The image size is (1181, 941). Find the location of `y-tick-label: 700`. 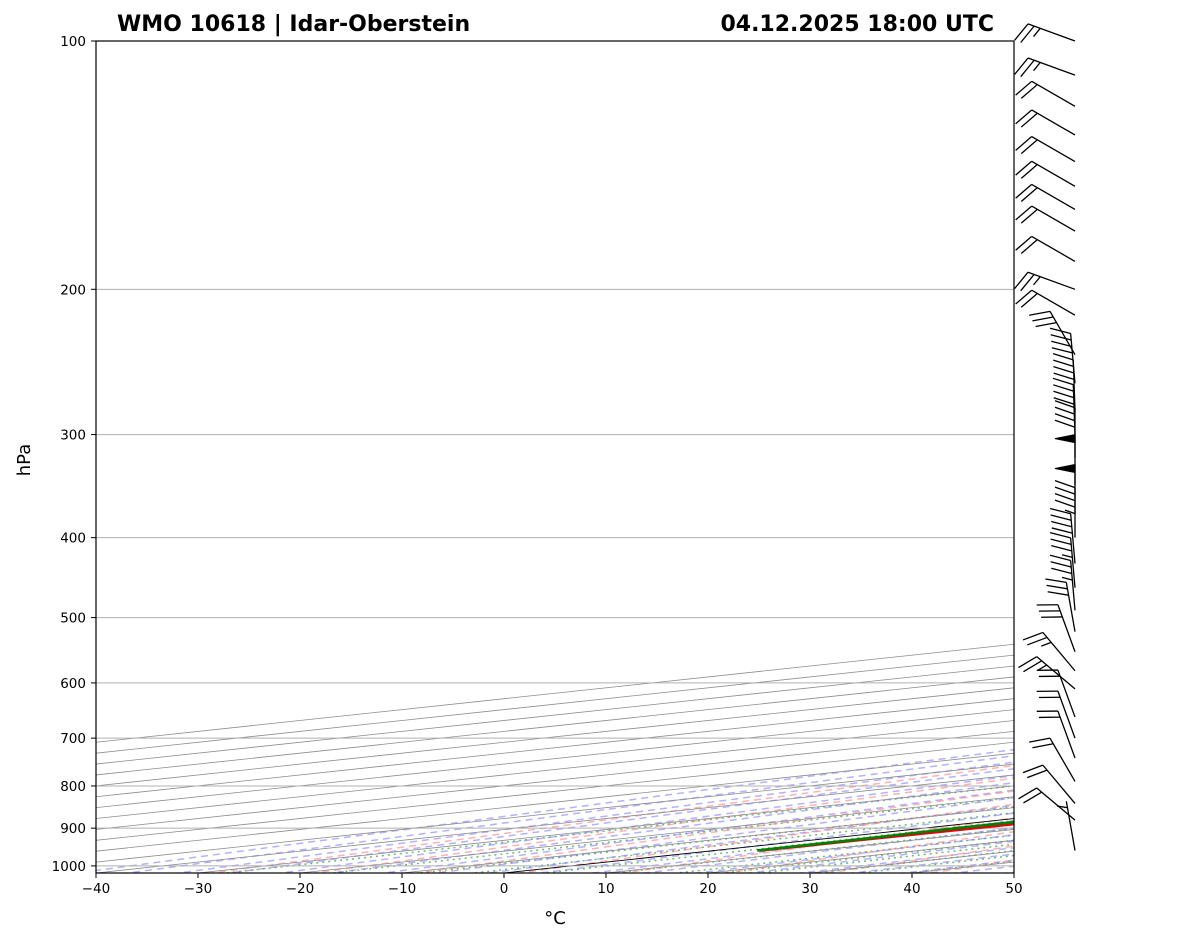

y-tick-label: 700 is located at coordinates (73, 739).